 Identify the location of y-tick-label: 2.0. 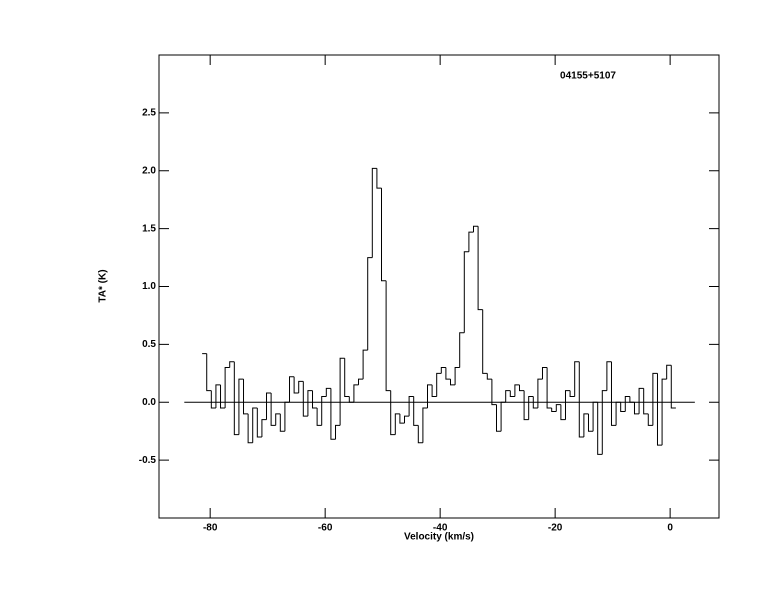
(149, 170).